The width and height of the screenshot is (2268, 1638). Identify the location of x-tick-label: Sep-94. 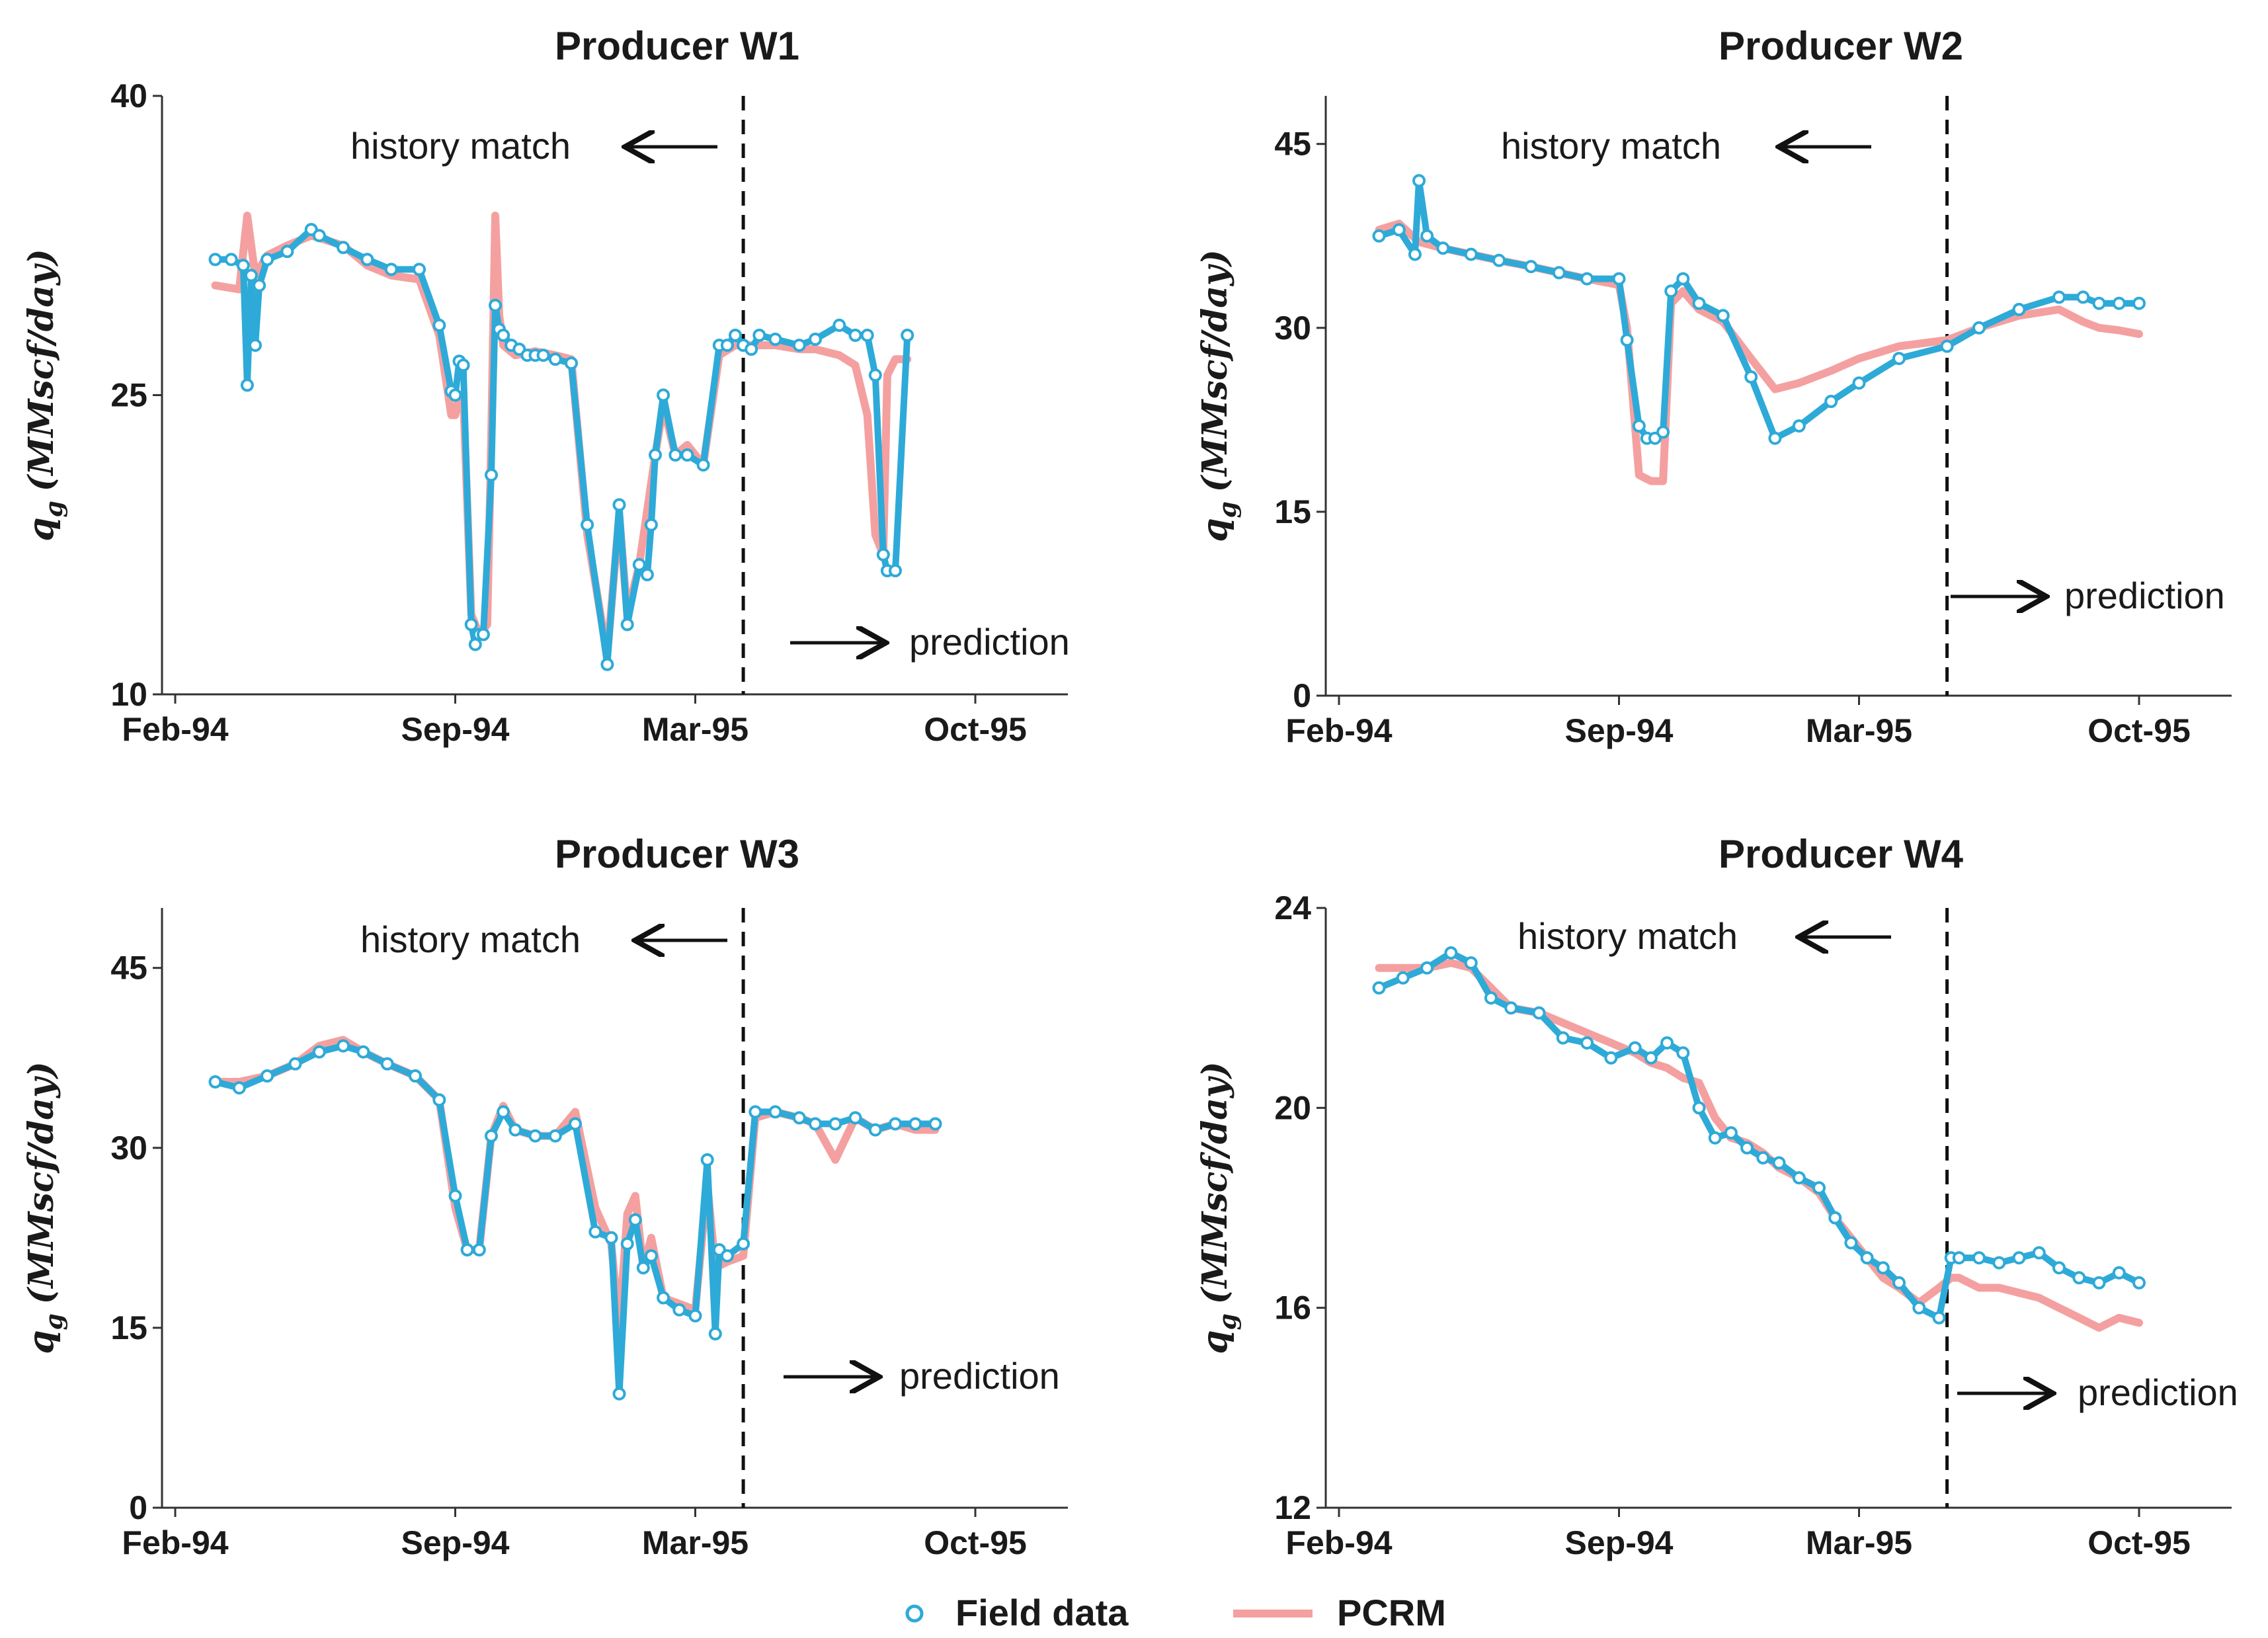
(1619, 1542).